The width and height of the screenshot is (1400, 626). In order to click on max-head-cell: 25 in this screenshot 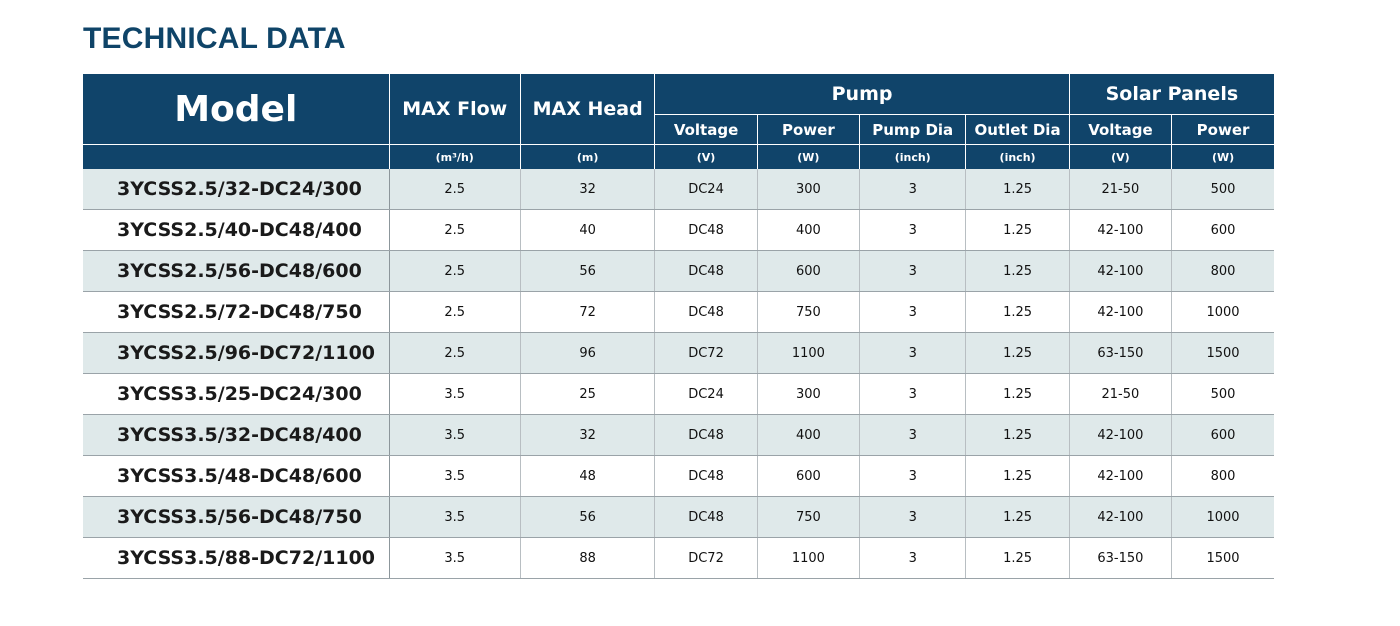, I will do `click(587, 394)`.